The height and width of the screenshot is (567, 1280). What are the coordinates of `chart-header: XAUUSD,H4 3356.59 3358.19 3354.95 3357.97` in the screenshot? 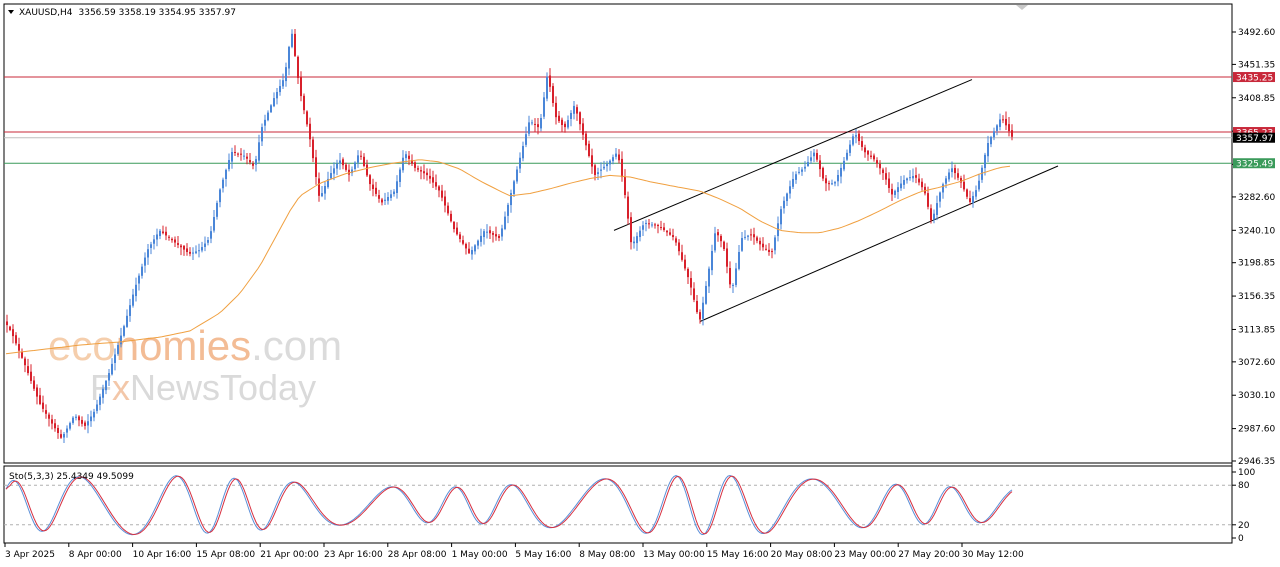 It's located at (122, 13).